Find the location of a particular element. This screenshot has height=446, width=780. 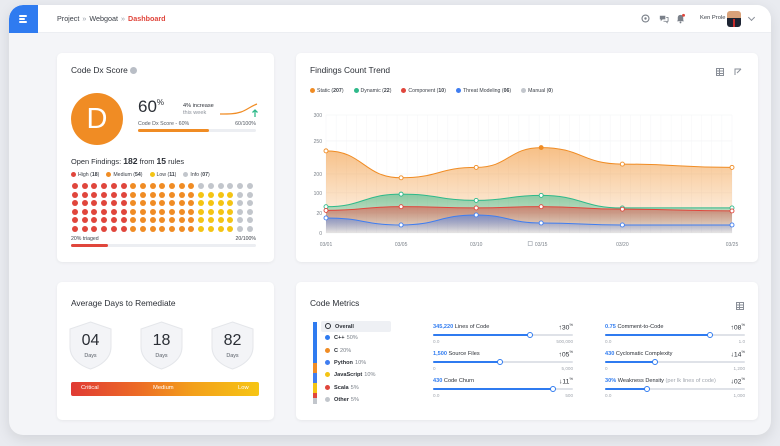

bell-icon is located at coordinates (680, 18).